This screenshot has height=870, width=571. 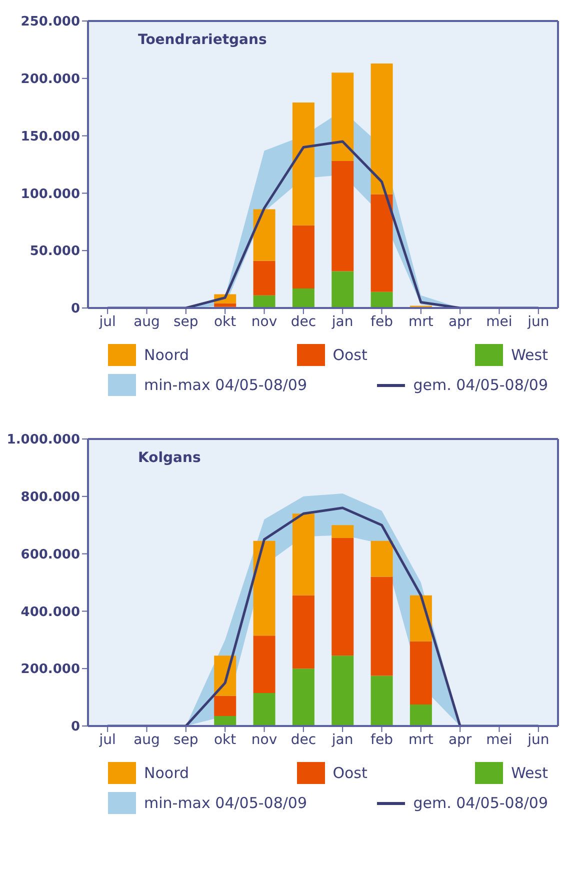 I want to click on y-tick-label: 250.000, so click(x=50, y=22).